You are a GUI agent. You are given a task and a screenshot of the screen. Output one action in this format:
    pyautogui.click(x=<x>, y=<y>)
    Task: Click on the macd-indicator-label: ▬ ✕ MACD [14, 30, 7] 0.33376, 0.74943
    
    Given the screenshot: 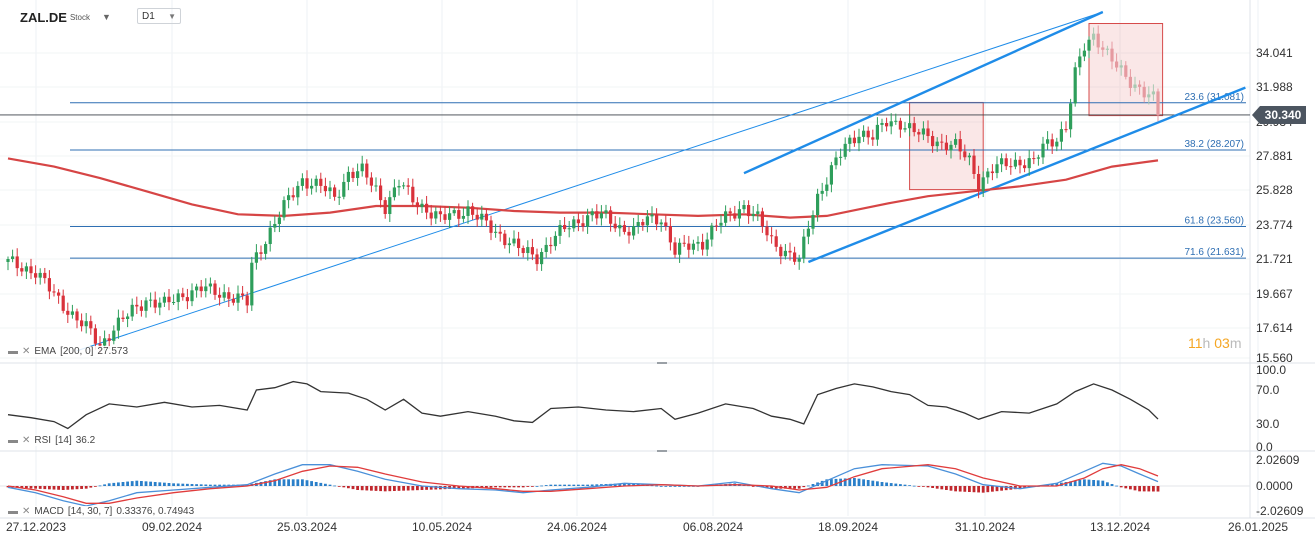 What is the action you would take?
    pyautogui.click(x=101, y=511)
    